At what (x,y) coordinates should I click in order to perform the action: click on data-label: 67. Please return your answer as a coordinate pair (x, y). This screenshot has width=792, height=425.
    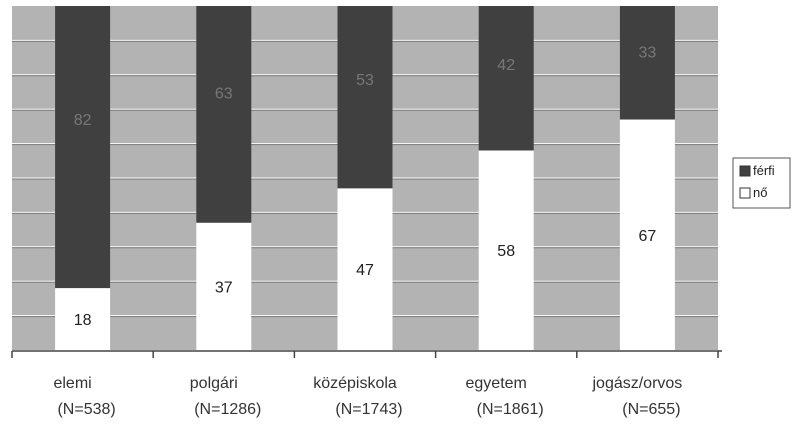
    Looking at the image, I should click on (648, 236).